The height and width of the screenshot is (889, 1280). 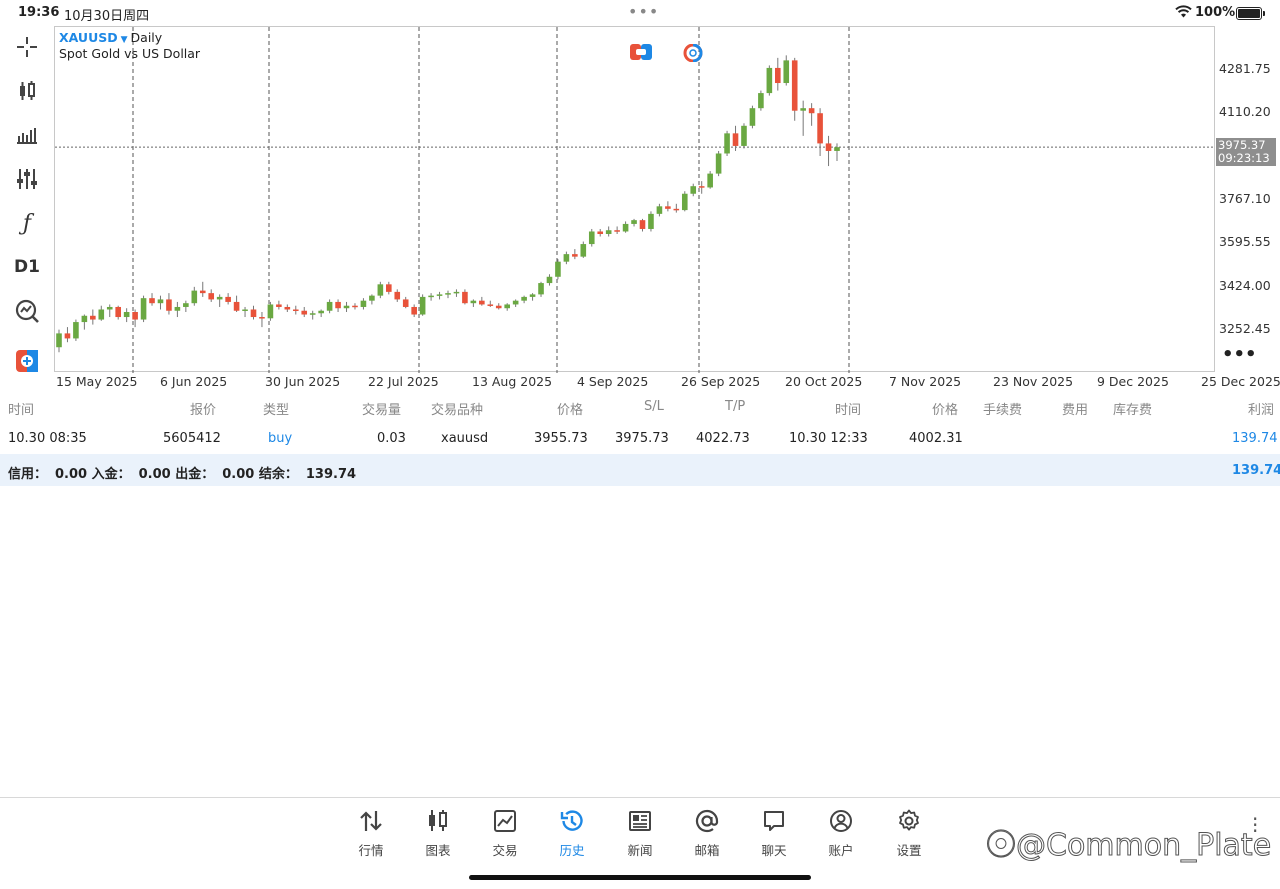 I want to click on candles-icon, so click(x=438, y=821).